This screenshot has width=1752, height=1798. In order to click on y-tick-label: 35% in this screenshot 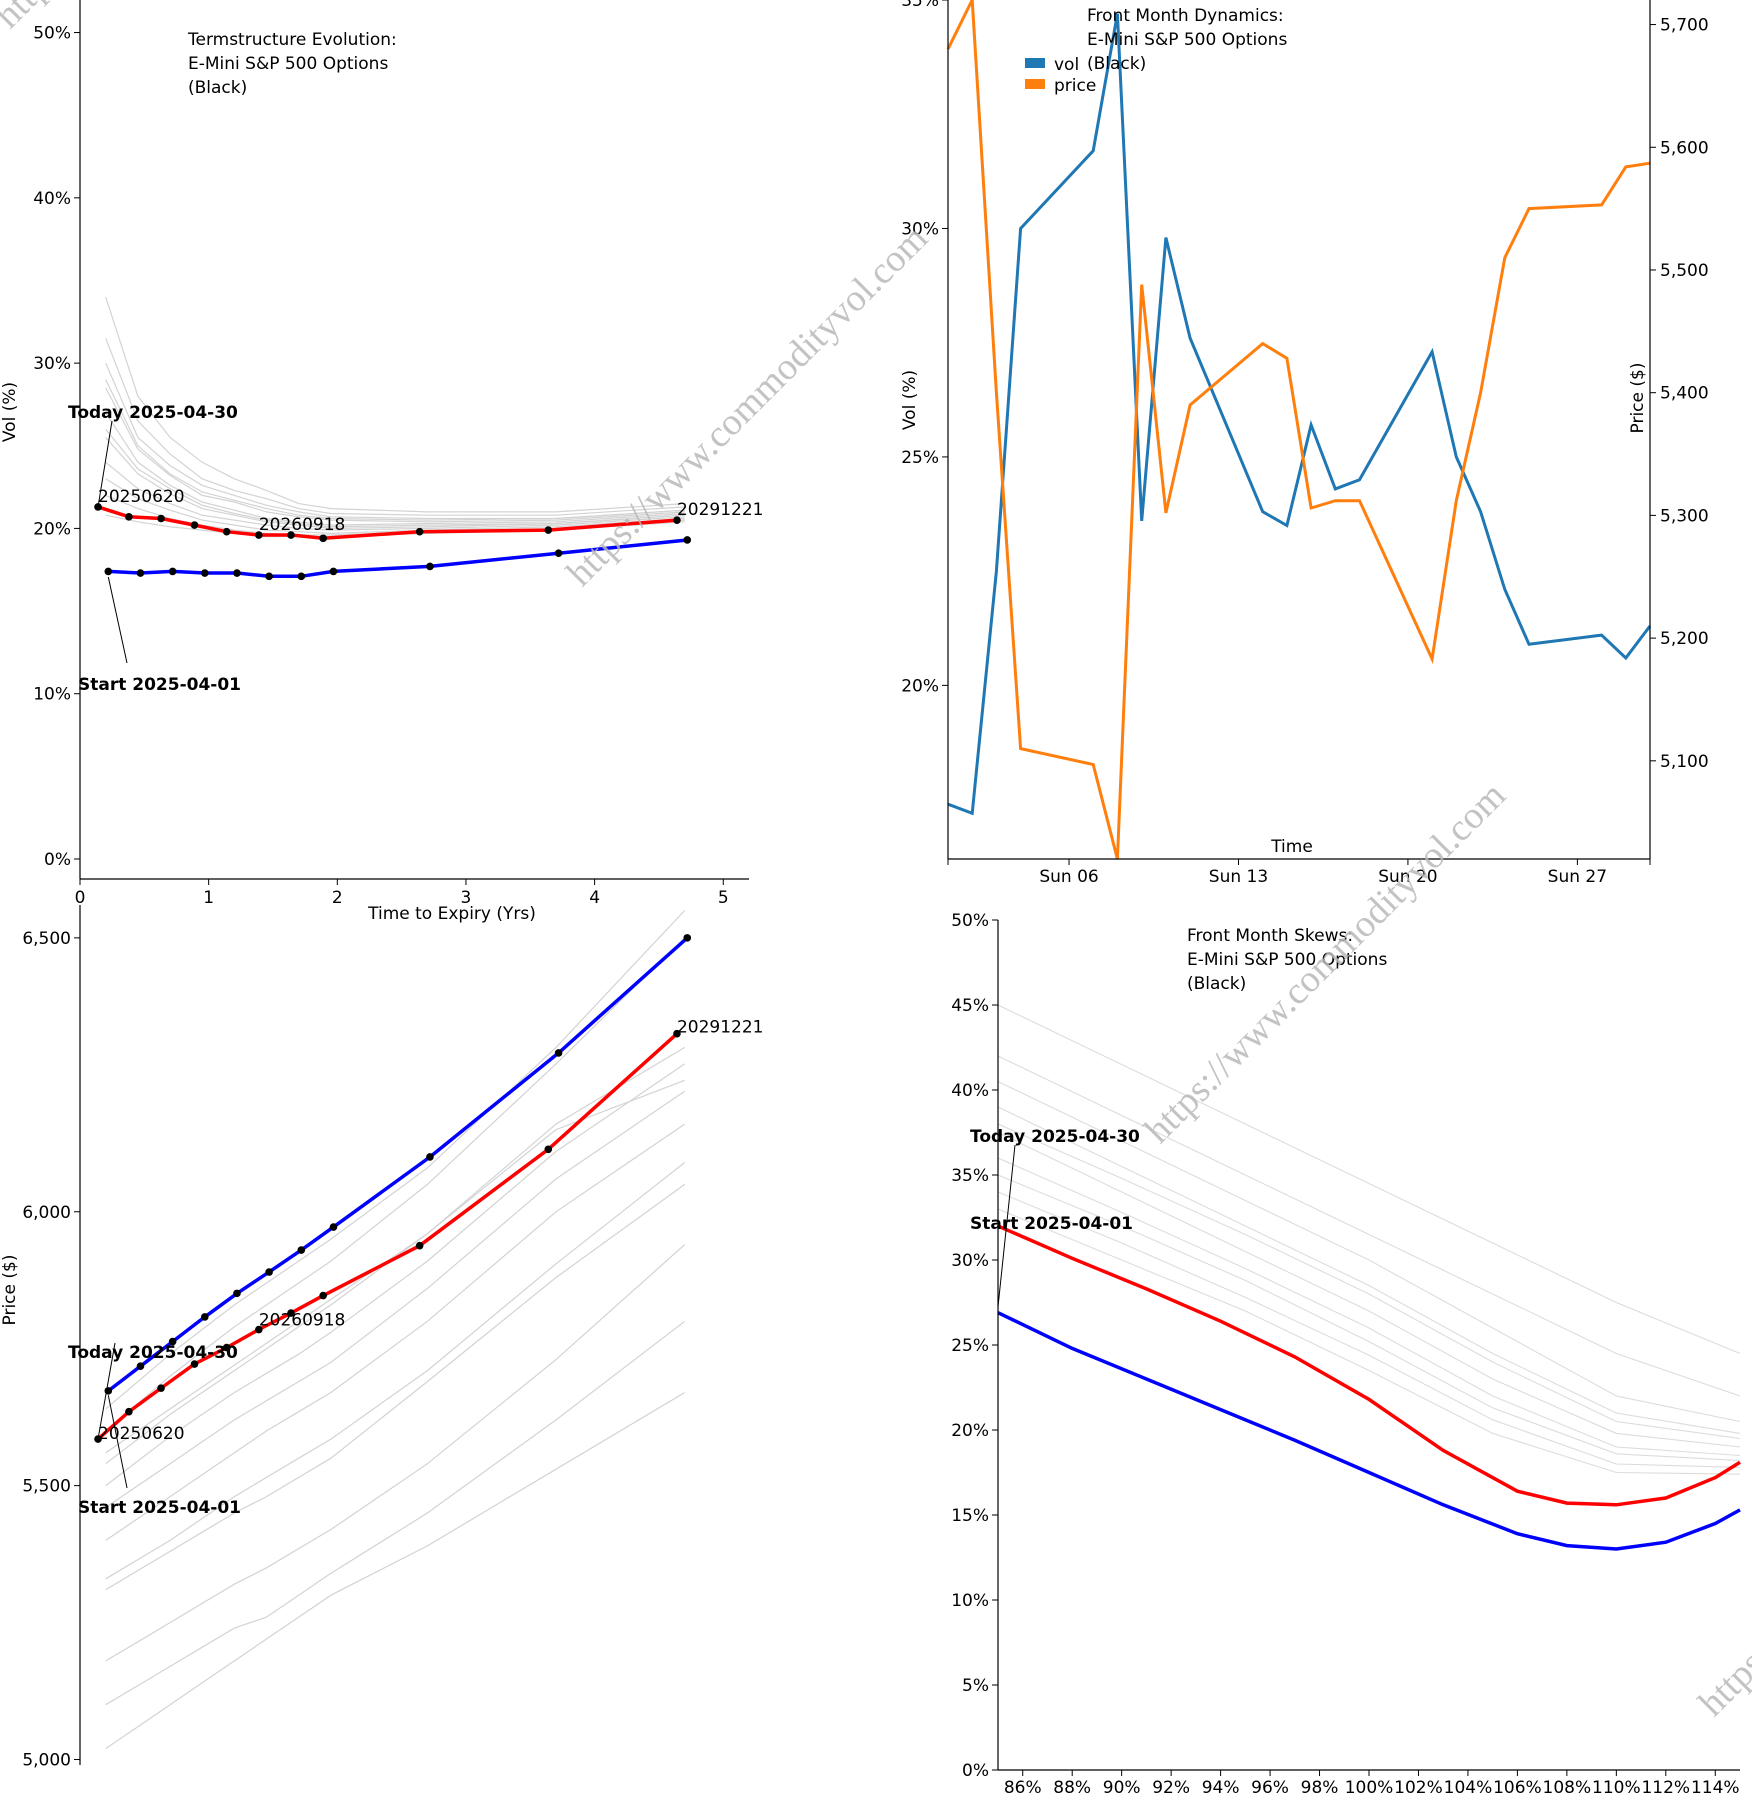, I will do `click(920, 5)`.